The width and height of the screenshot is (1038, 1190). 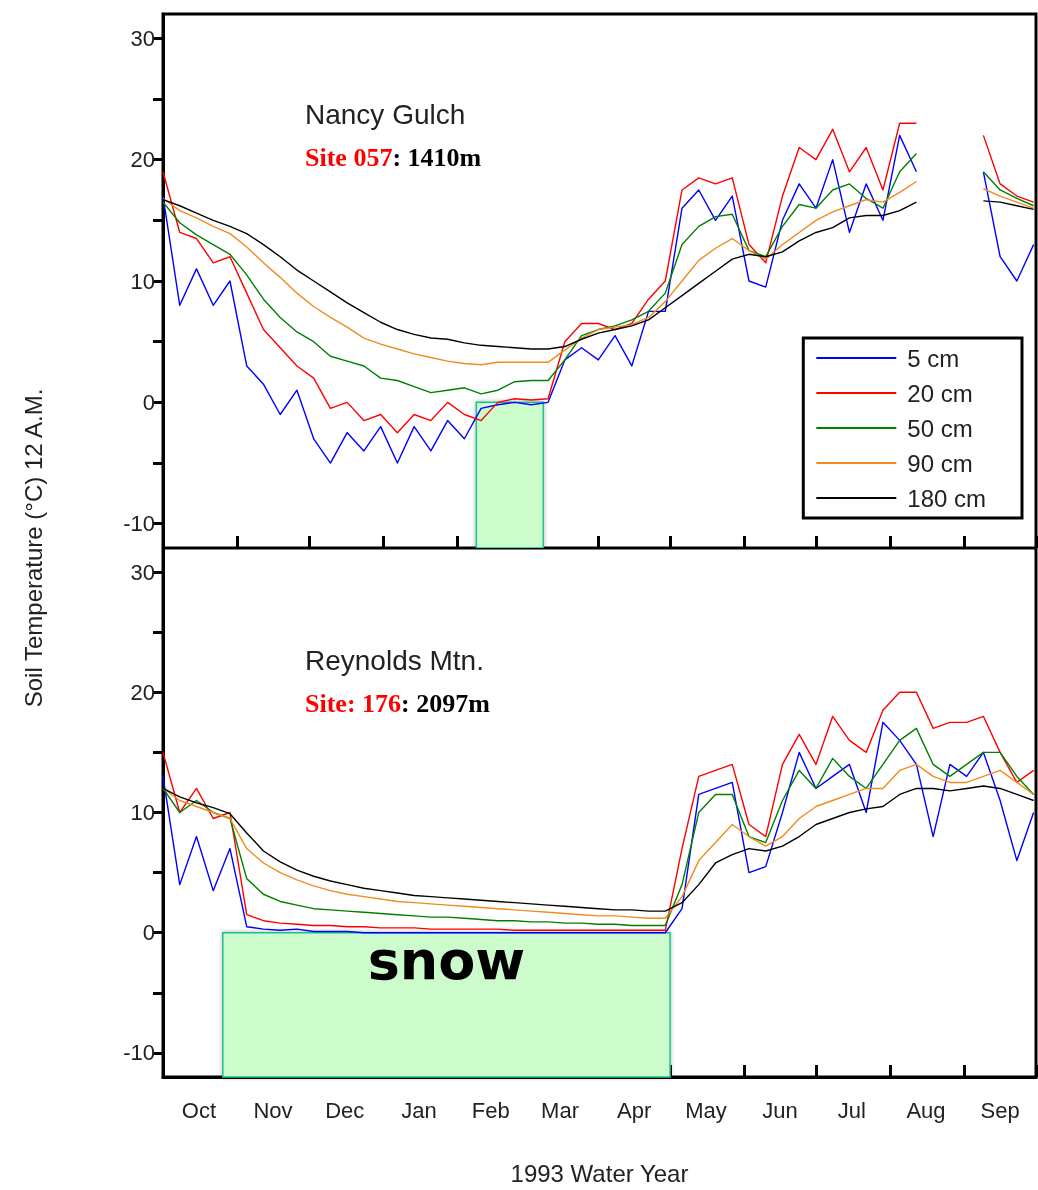 I want to click on x-tick-label: Dec, so click(x=345, y=1110).